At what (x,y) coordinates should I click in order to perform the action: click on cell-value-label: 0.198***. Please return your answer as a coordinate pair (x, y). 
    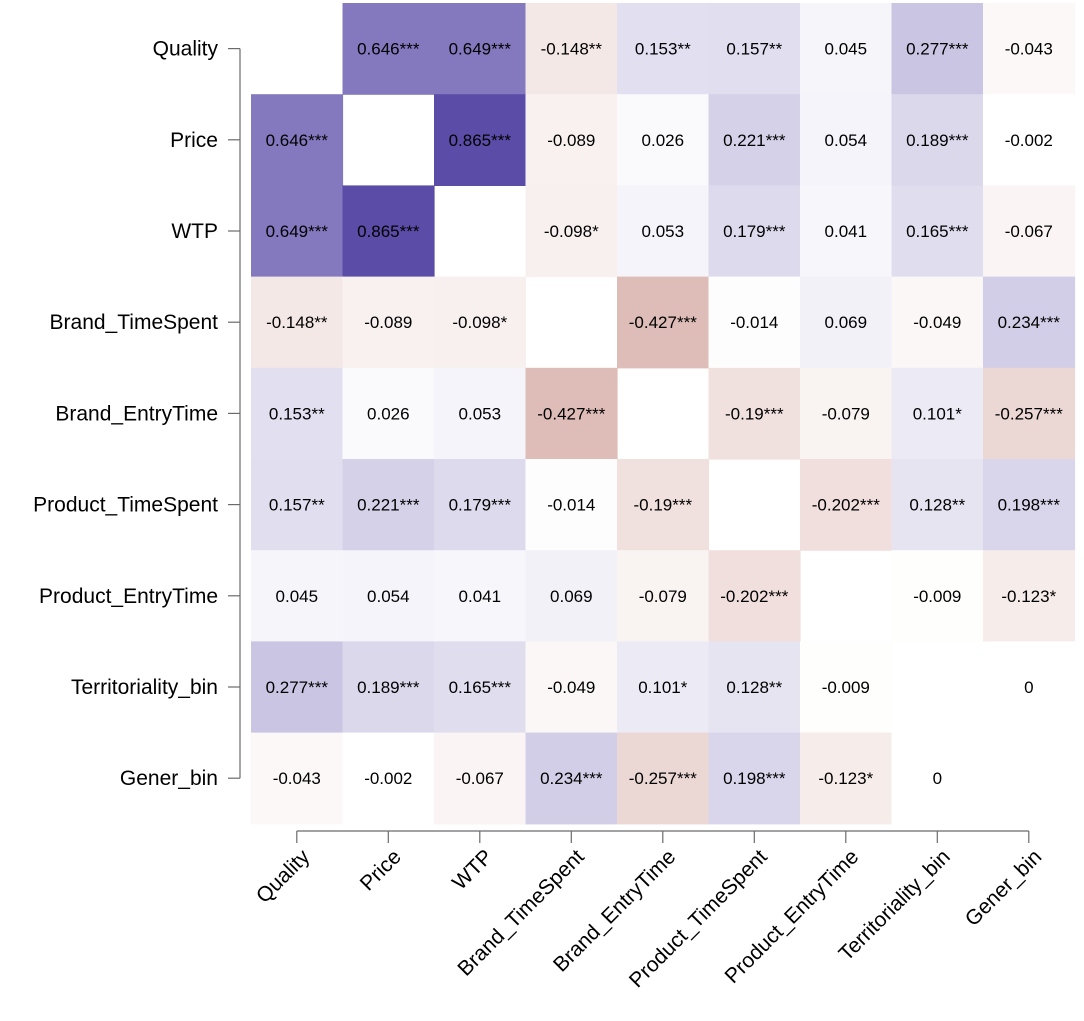
    Looking at the image, I should click on (754, 778).